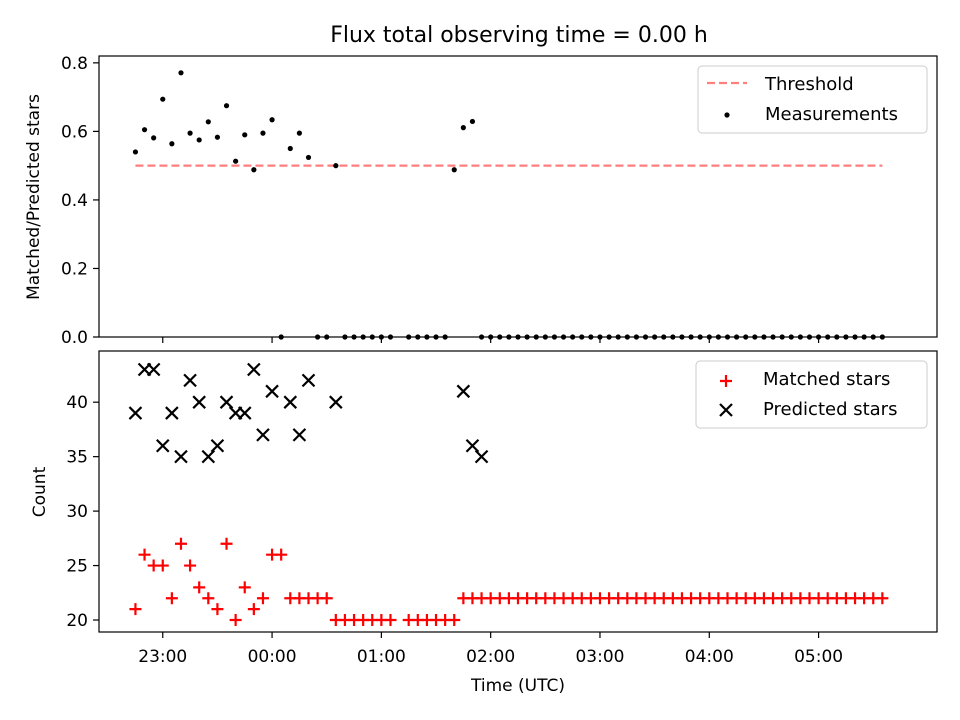  I want to click on ratio-y-ticks: 0.0 0.2 0.4 0.6 0.8, so click(80, 201).